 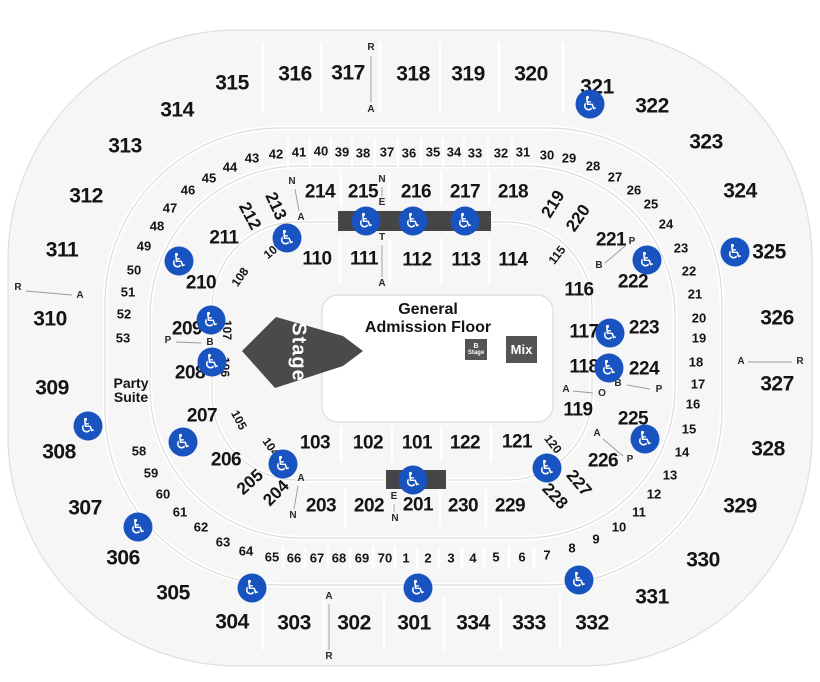 What do you see at coordinates (417, 443) in the screenshot?
I see `section-101: 101` at bounding box center [417, 443].